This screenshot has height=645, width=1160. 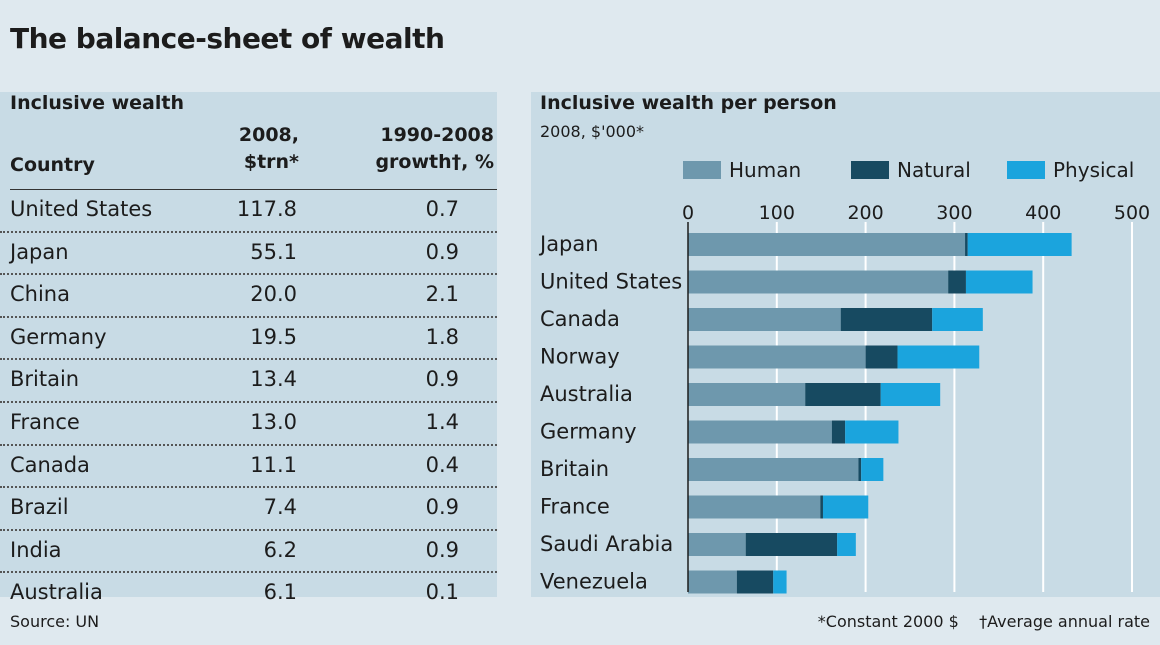 I want to click on row-country: Britain, so click(x=45, y=379).